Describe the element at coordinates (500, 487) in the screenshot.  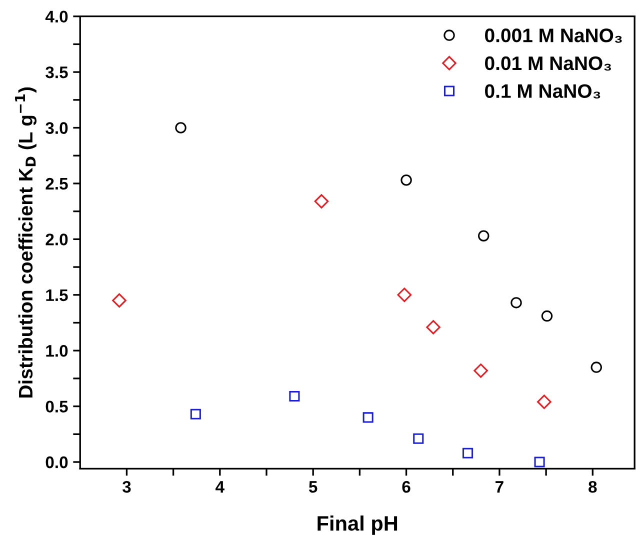
I see `x-tick-label: 7` at that location.